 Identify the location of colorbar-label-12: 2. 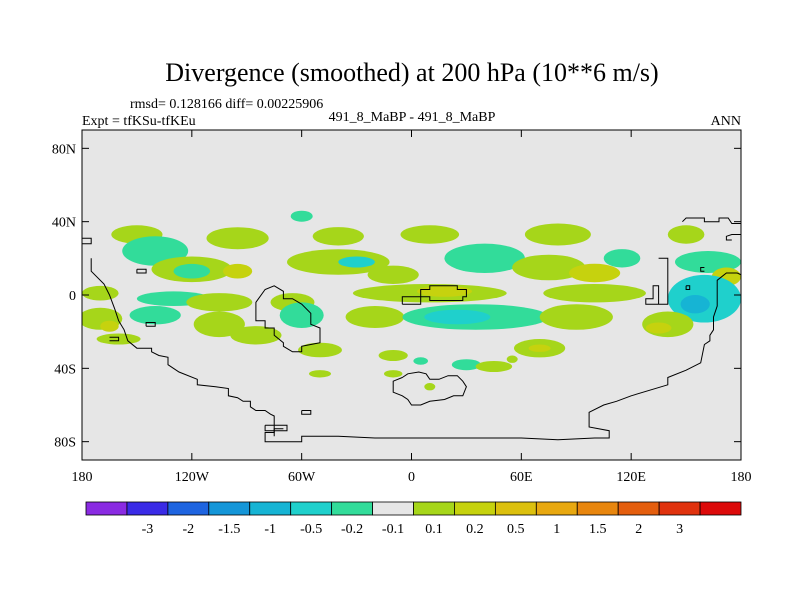
(638, 529).